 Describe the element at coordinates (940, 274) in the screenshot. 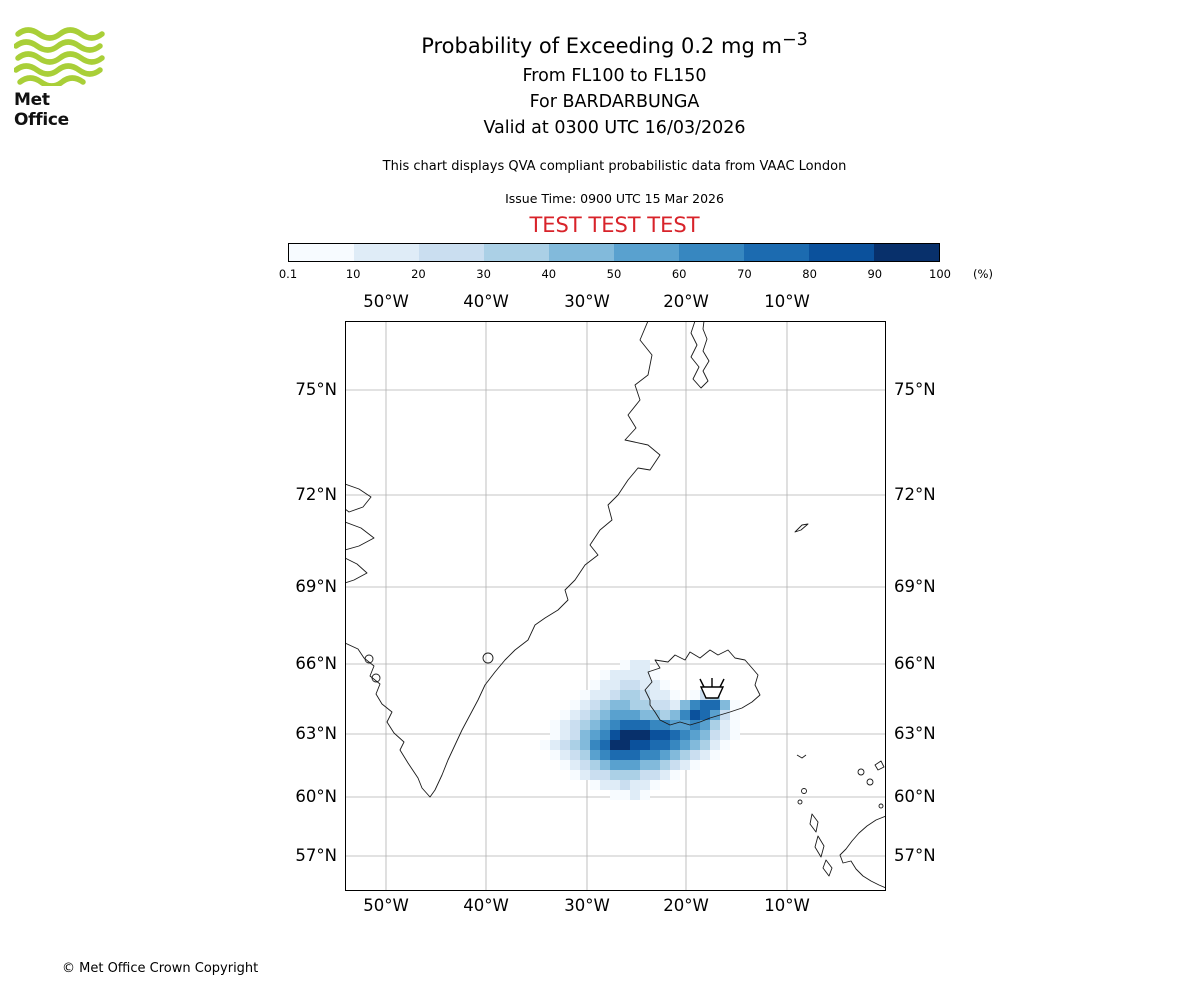

I see `colorbar-tick-label: 100` at that location.